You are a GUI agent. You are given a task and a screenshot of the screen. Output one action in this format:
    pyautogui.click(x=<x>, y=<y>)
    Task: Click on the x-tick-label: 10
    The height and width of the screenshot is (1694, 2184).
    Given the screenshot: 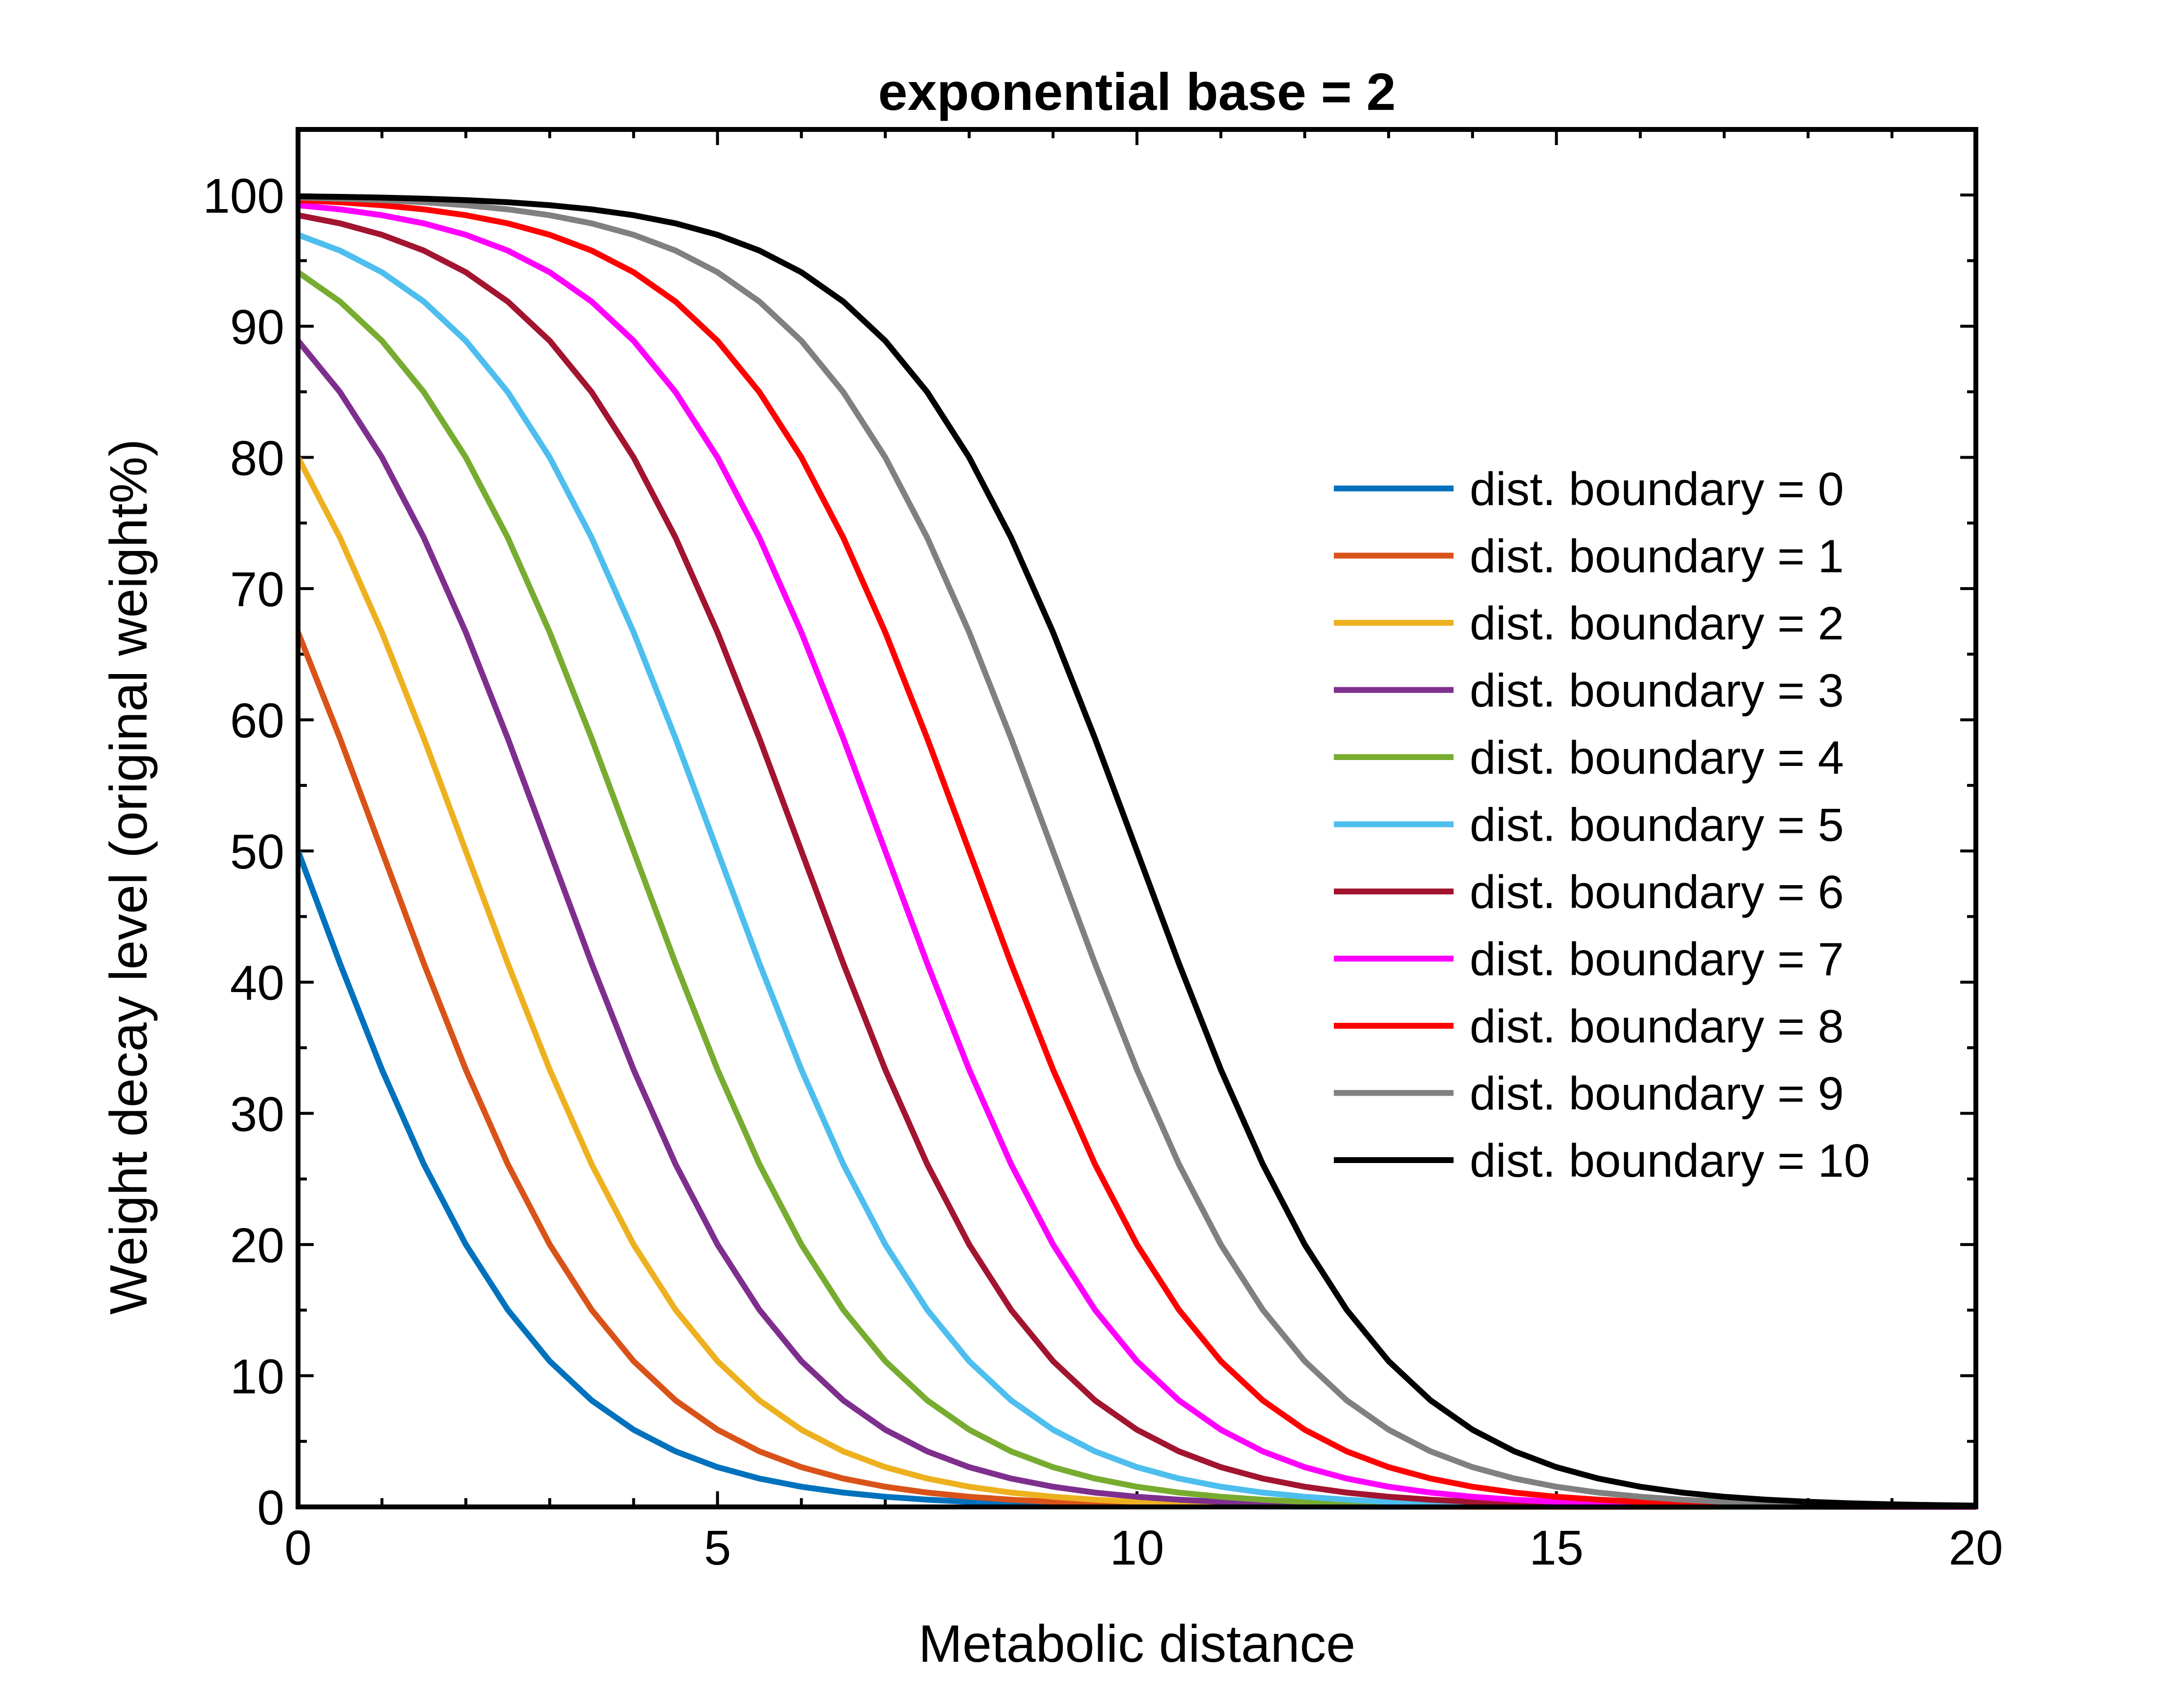 What is the action you would take?
    pyautogui.click(x=1137, y=1548)
    